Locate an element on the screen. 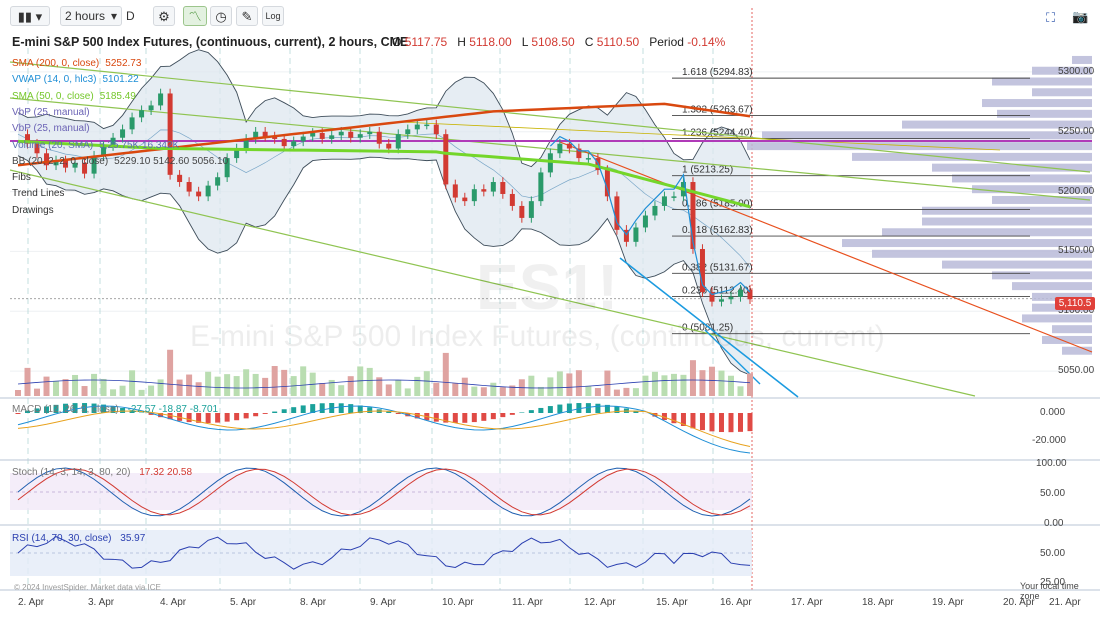  x-tick-label: 9. Apr is located at coordinates (383, 602).